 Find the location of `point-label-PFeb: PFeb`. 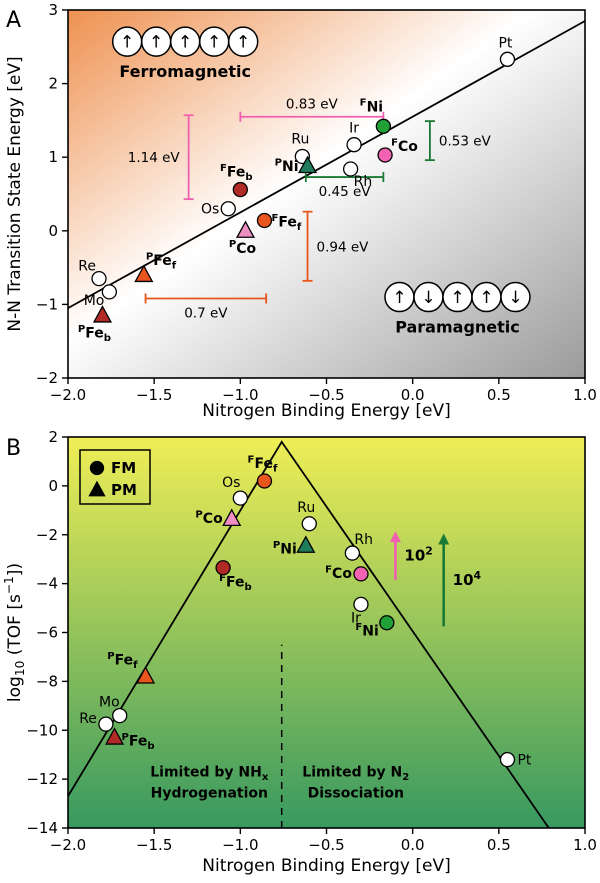

point-label-PFeb: PFeb is located at coordinates (138, 742).